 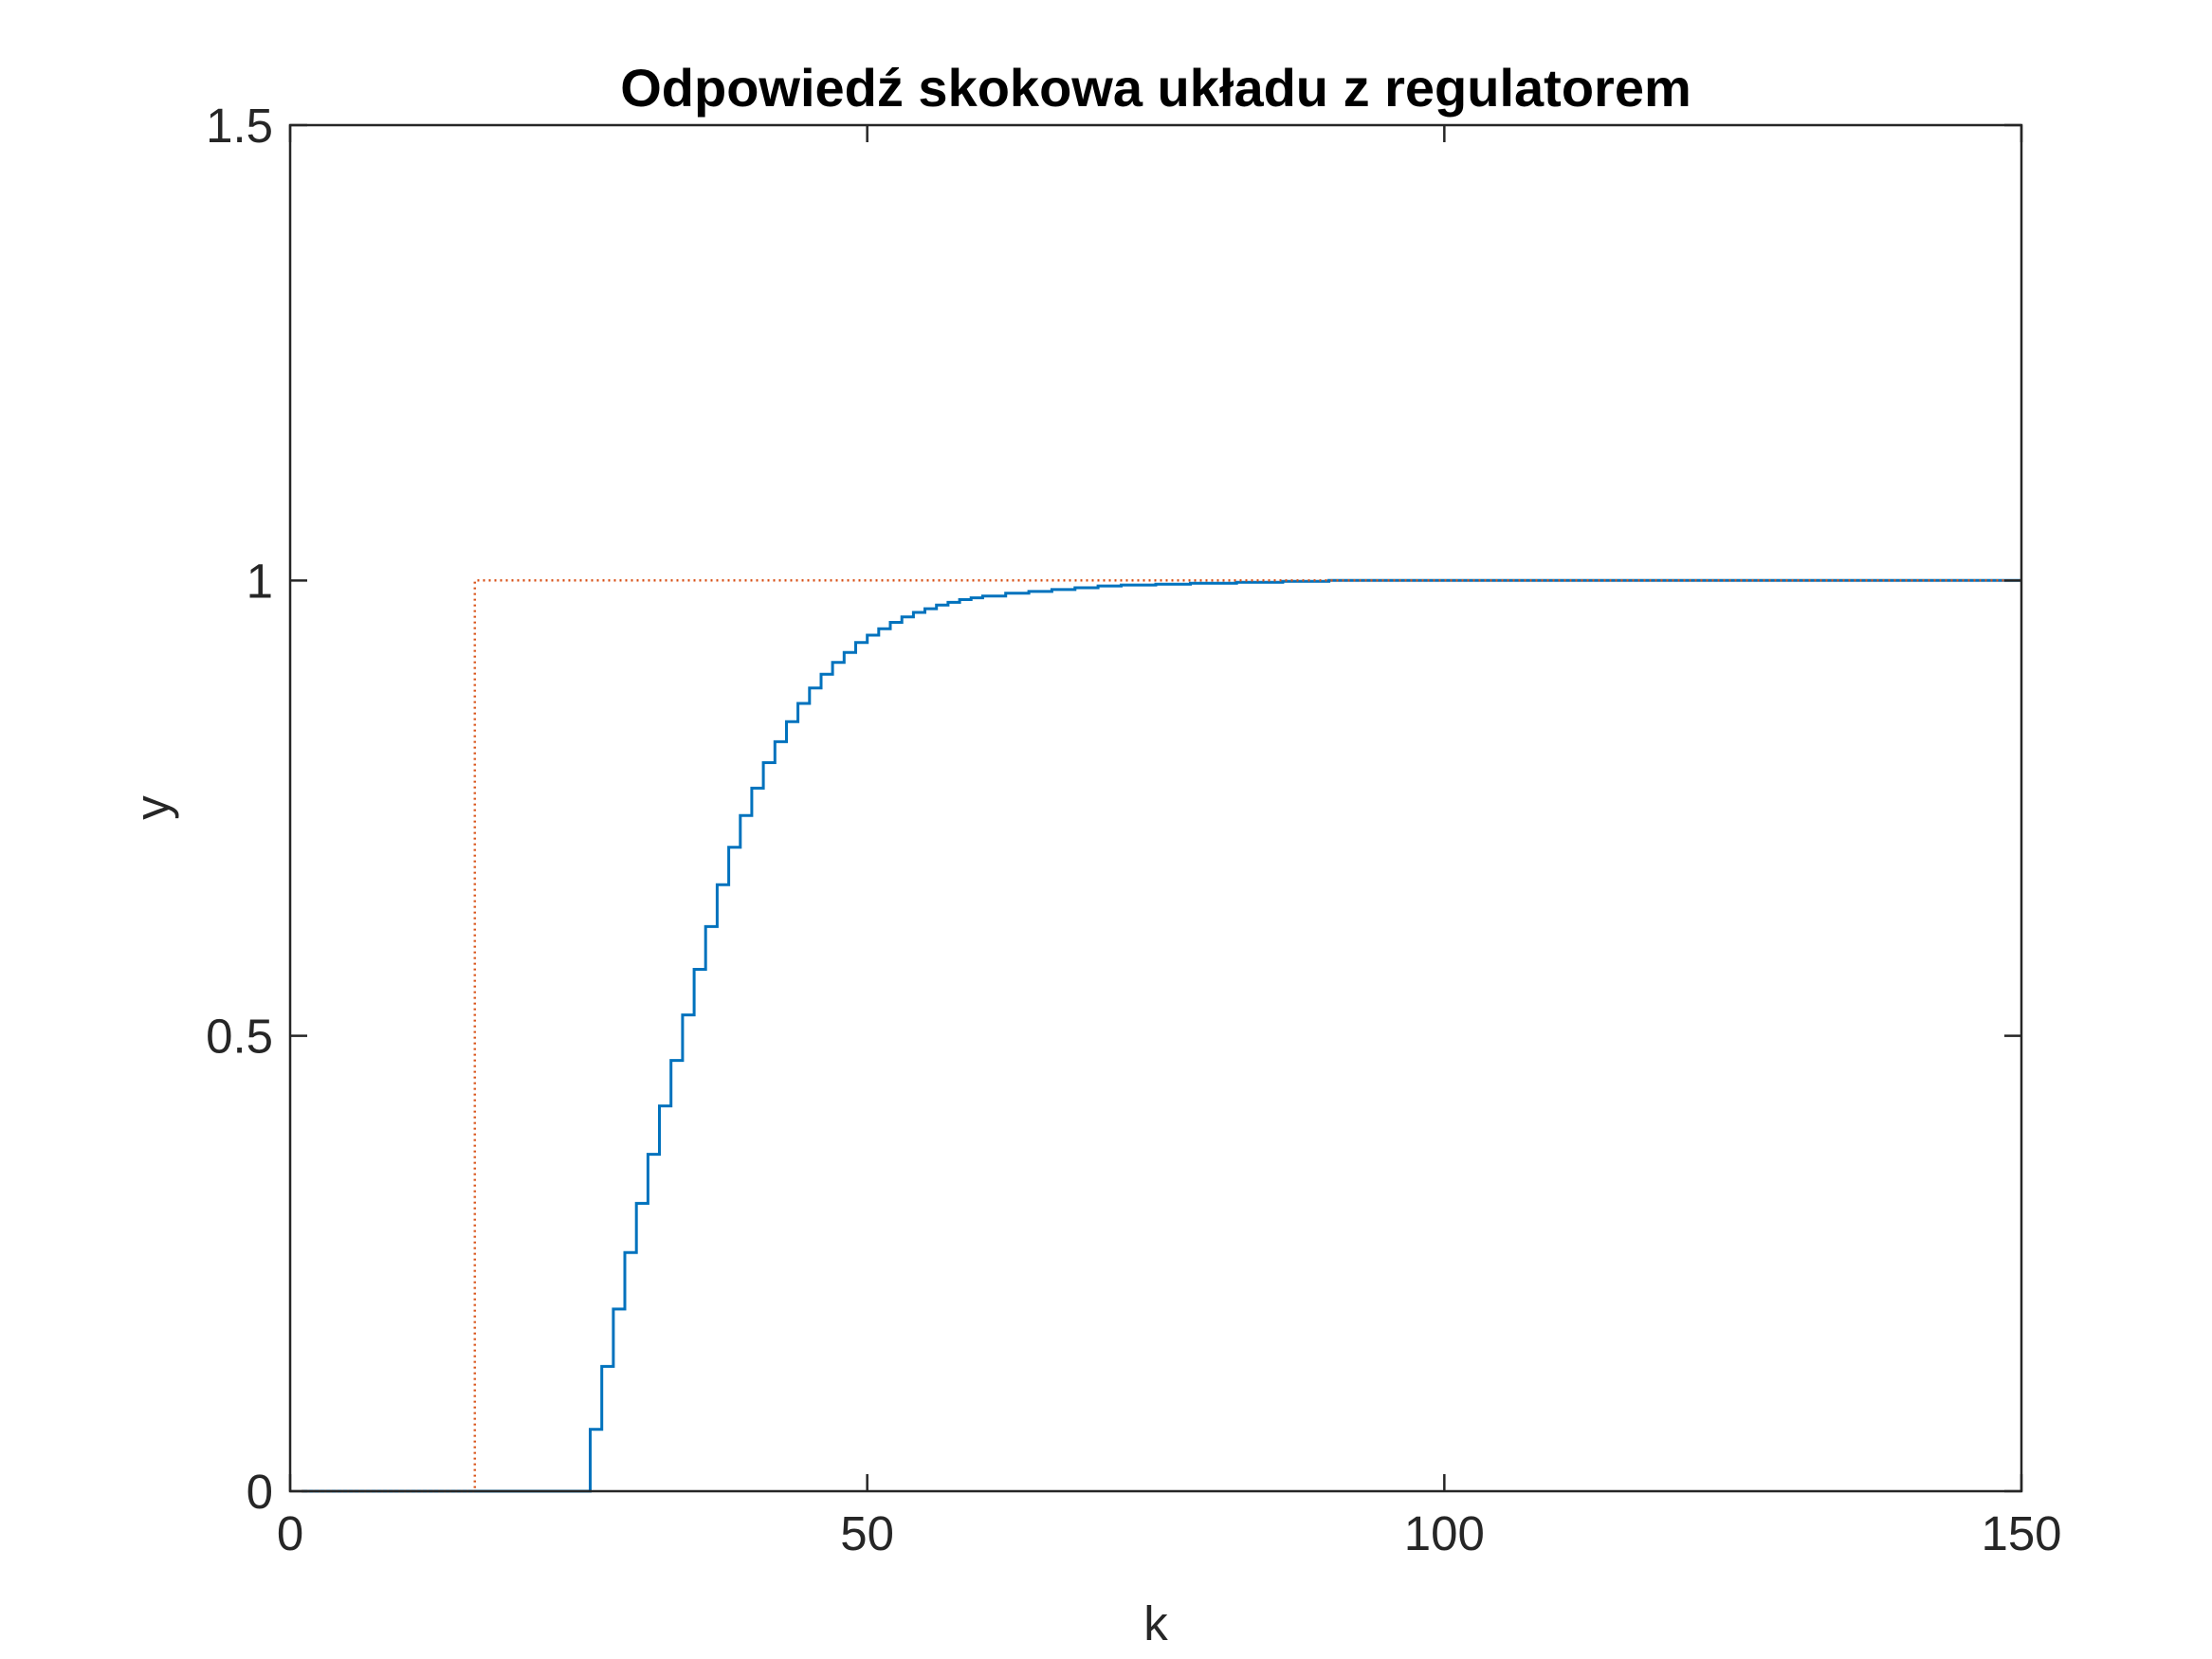 What do you see at coordinates (260, 581) in the screenshot?
I see `y-tick-label: 1` at bounding box center [260, 581].